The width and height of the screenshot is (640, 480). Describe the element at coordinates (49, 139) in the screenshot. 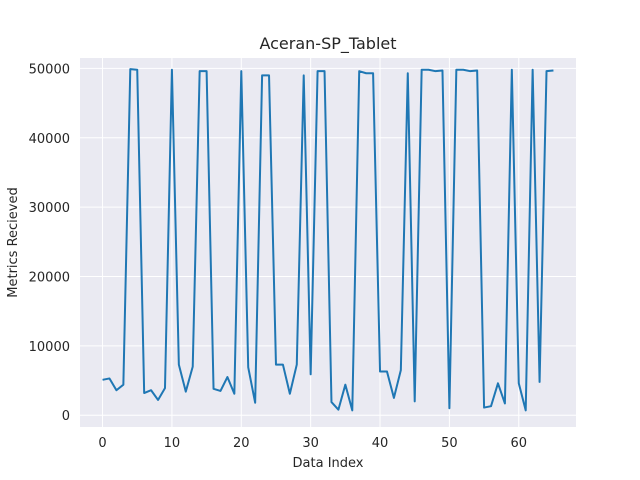

I see `y-tick-label: 40000` at that location.